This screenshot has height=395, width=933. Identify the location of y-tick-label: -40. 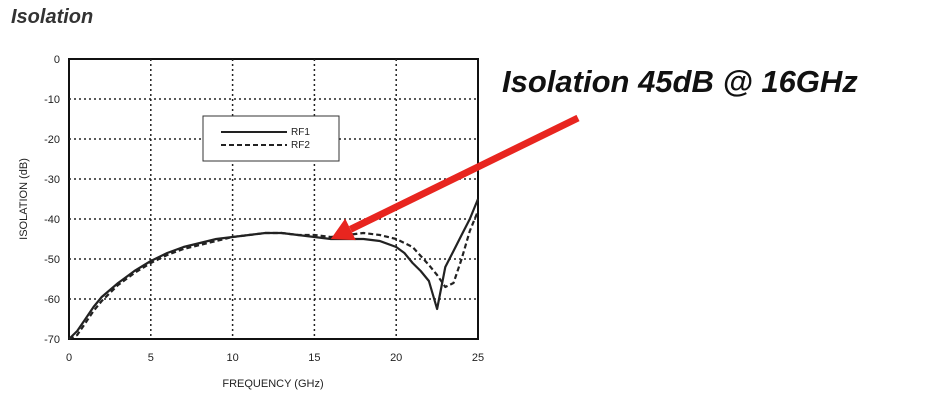
(52, 220).